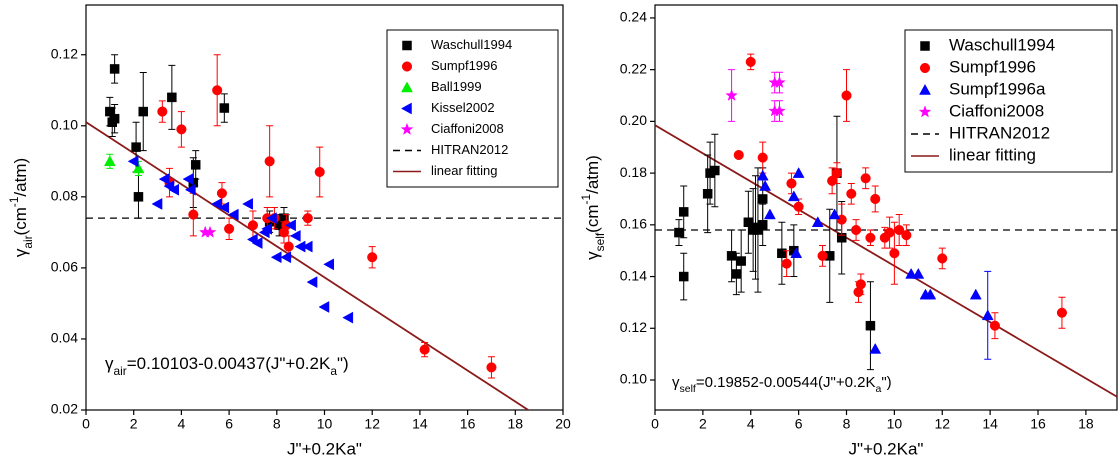 The image size is (1118, 465). Describe the element at coordinates (463, 107) in the screenshot. I see `legend-label: Kissel2002` at that location.